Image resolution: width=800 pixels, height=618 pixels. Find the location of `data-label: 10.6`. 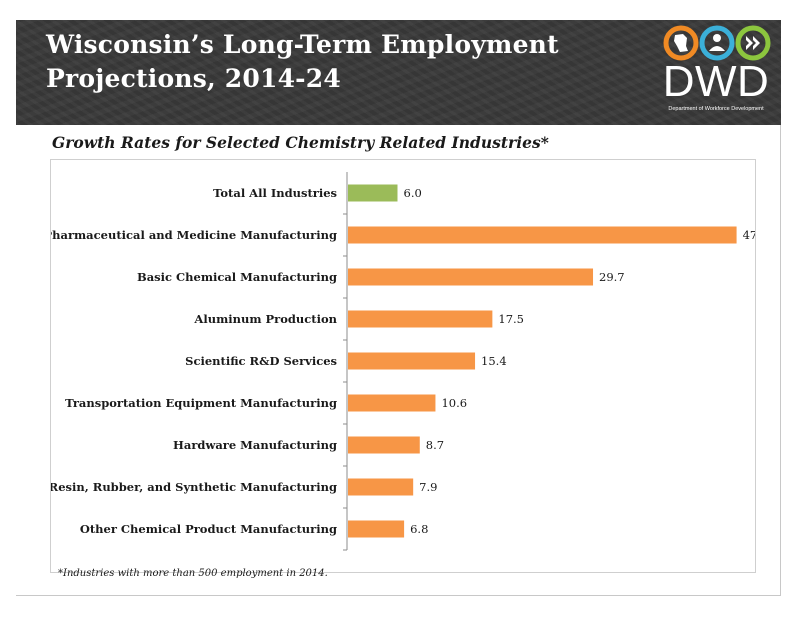

data-label: 10.6 is located at coordinates (454, 403).